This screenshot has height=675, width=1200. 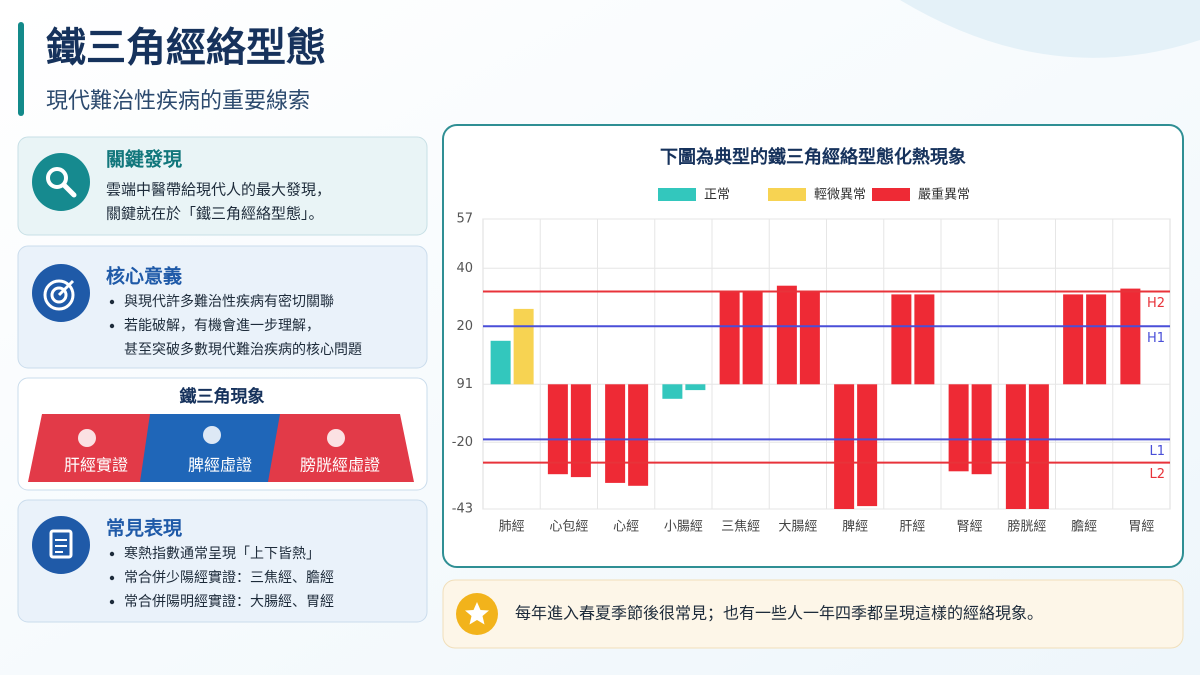 What do you see at coordinates (222, 396) in the screenshot?
I see `triangle-title: 鐵三角現象` at bounding box center [222, 396].